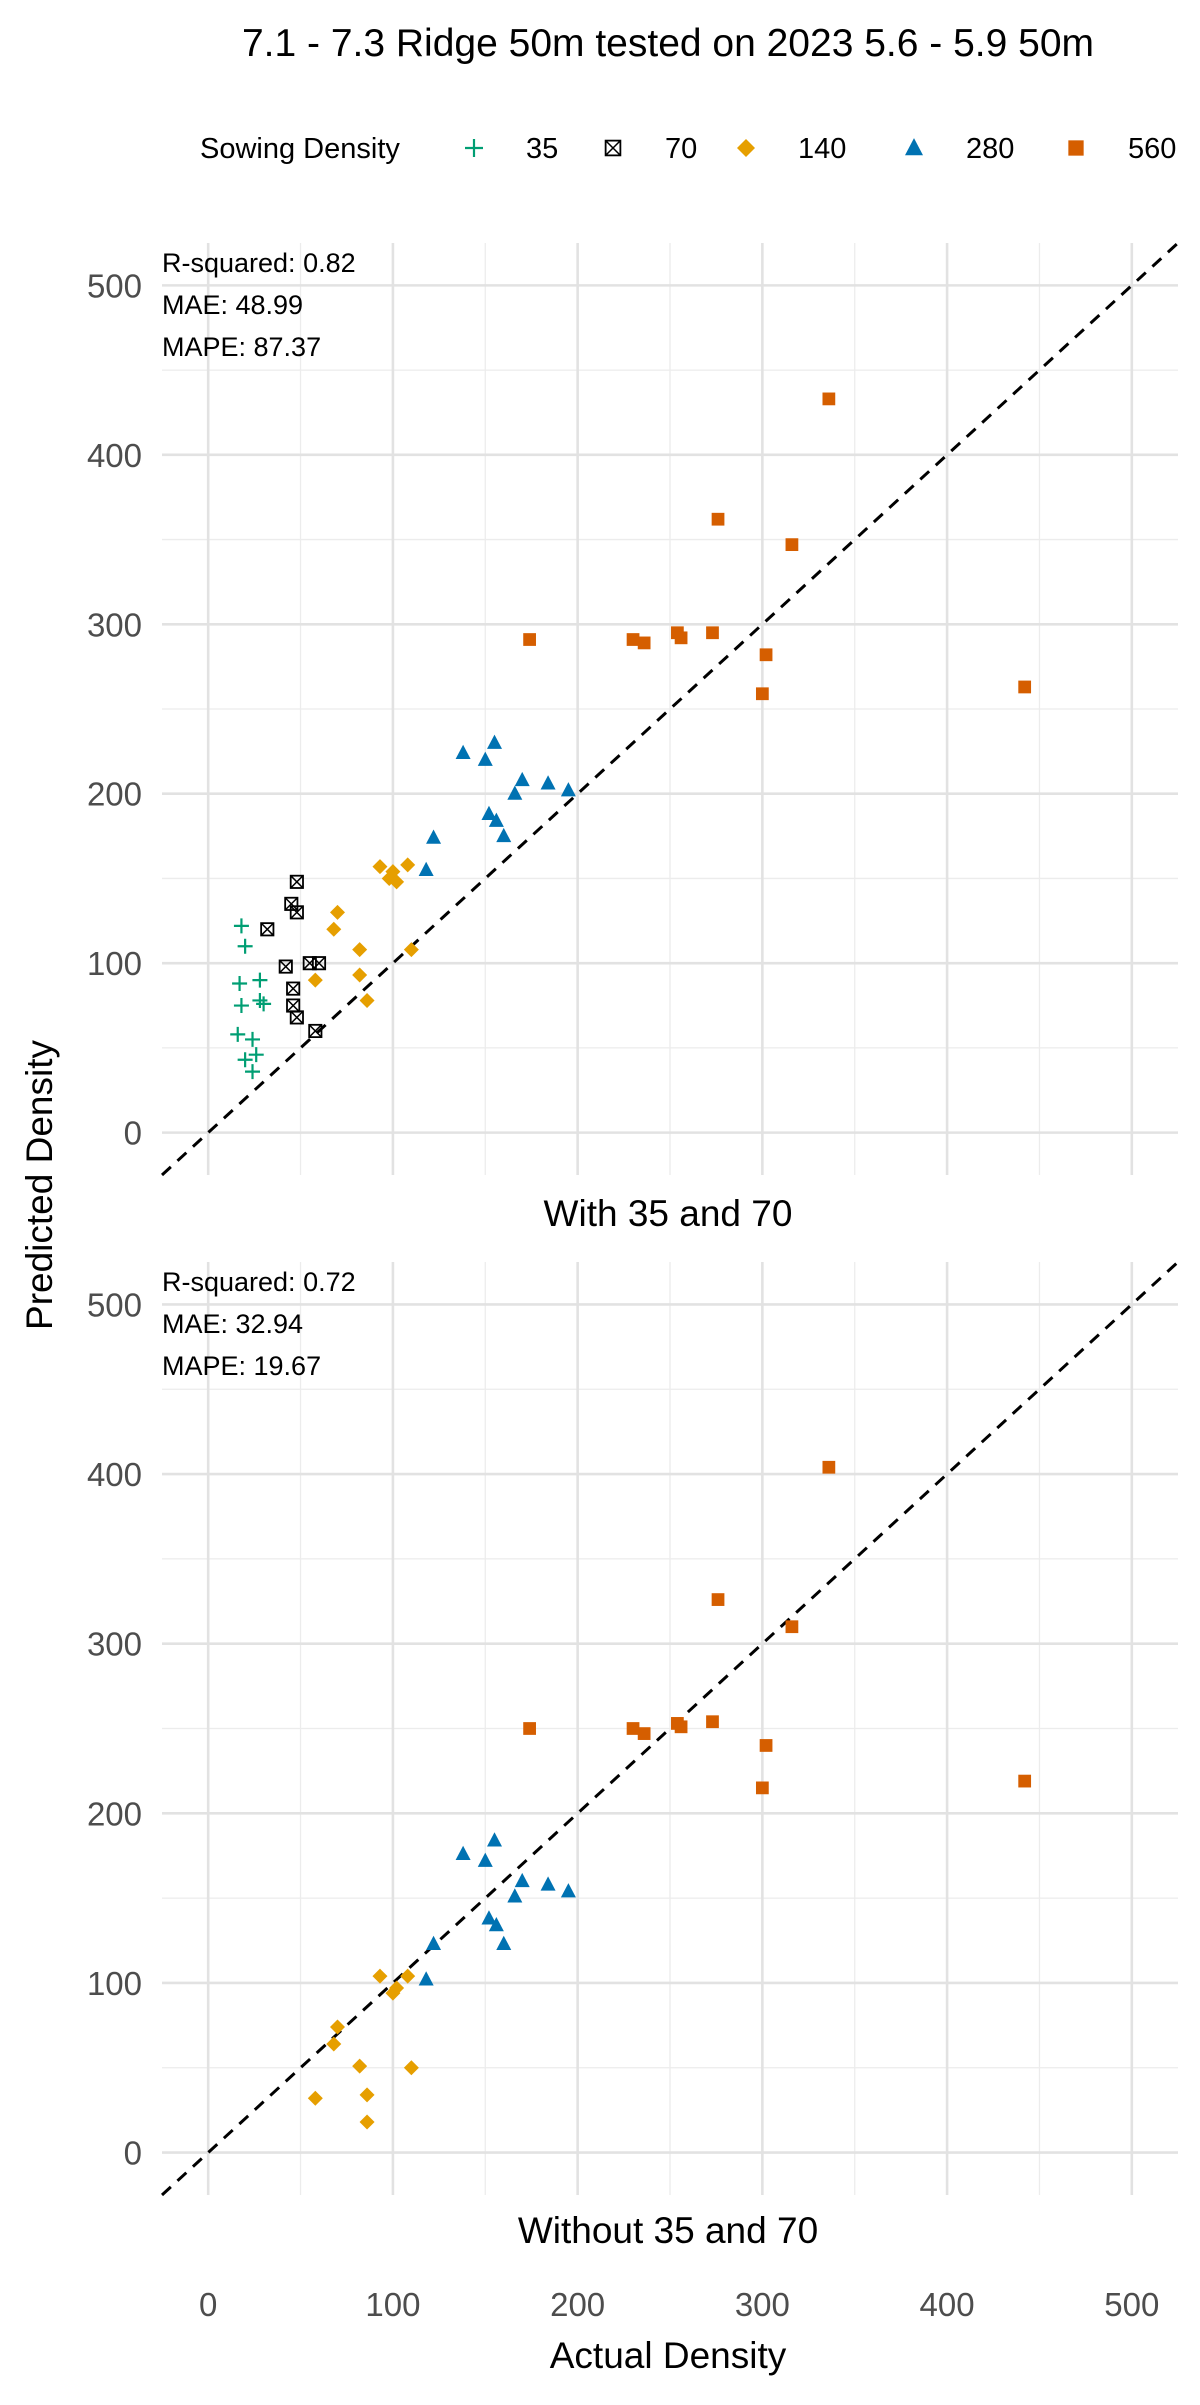  I want to click on stat-annotation: R-squared: 0.72, so click(259, 1282).